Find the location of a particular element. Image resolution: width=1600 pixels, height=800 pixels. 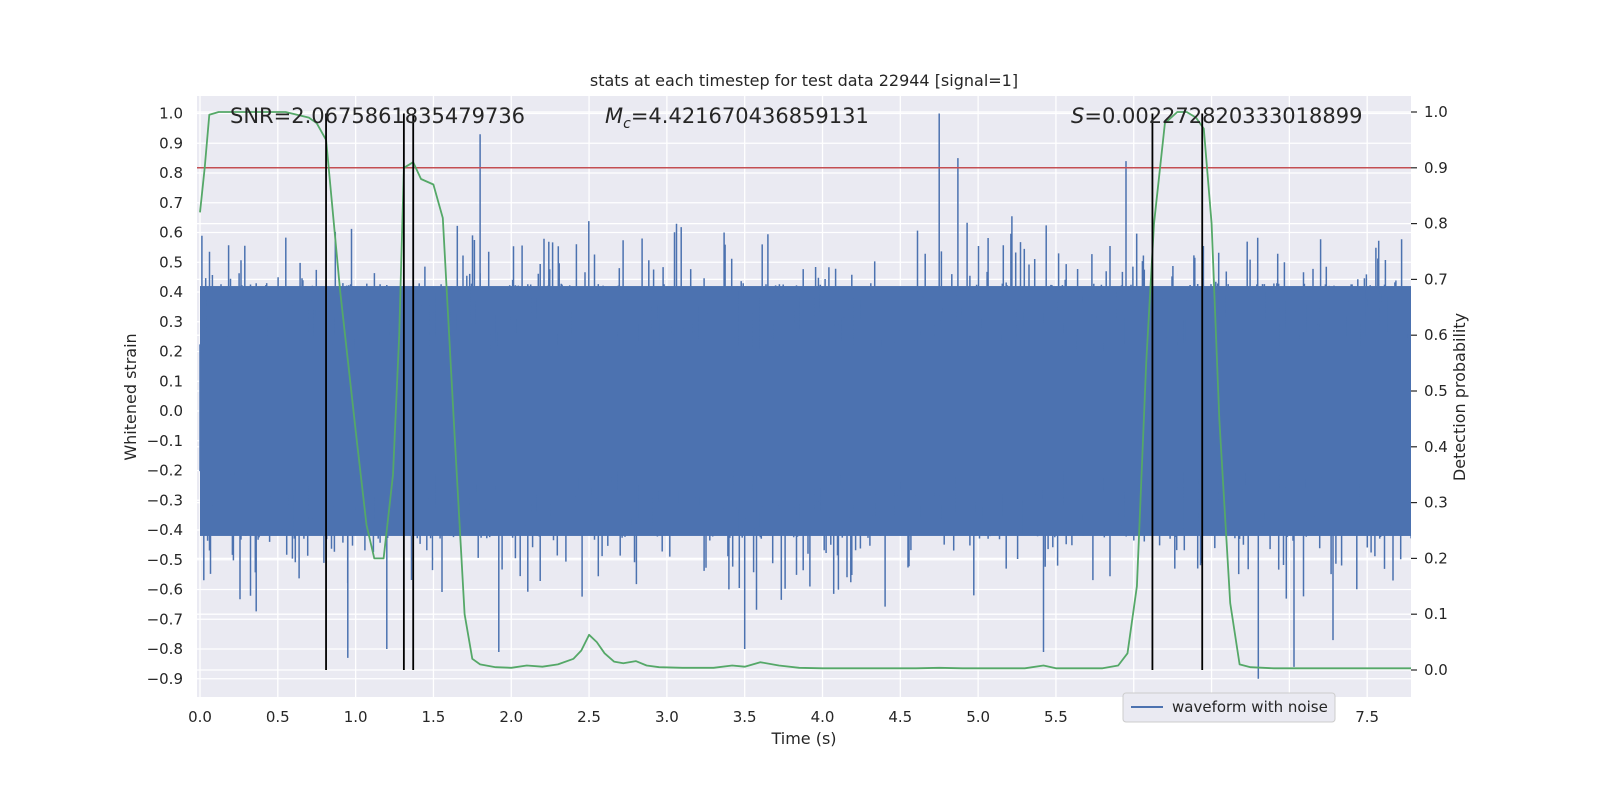

legend: waveform with noise is located at coordinates (1229, 707).